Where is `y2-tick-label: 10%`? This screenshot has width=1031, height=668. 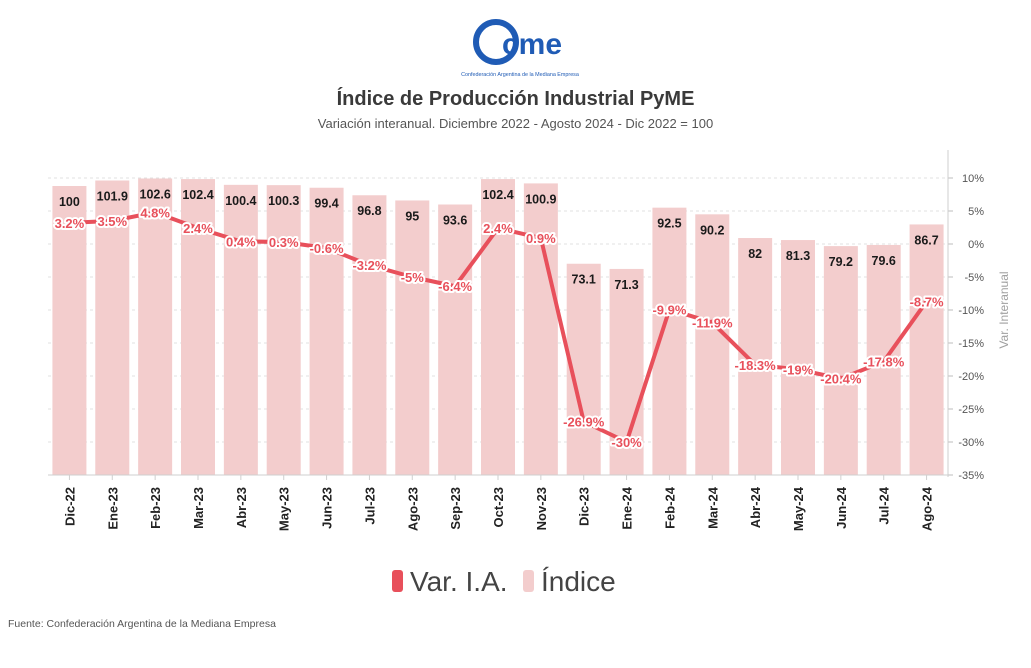
y2-tick-label: 10% is located at coordinates (973, 179).